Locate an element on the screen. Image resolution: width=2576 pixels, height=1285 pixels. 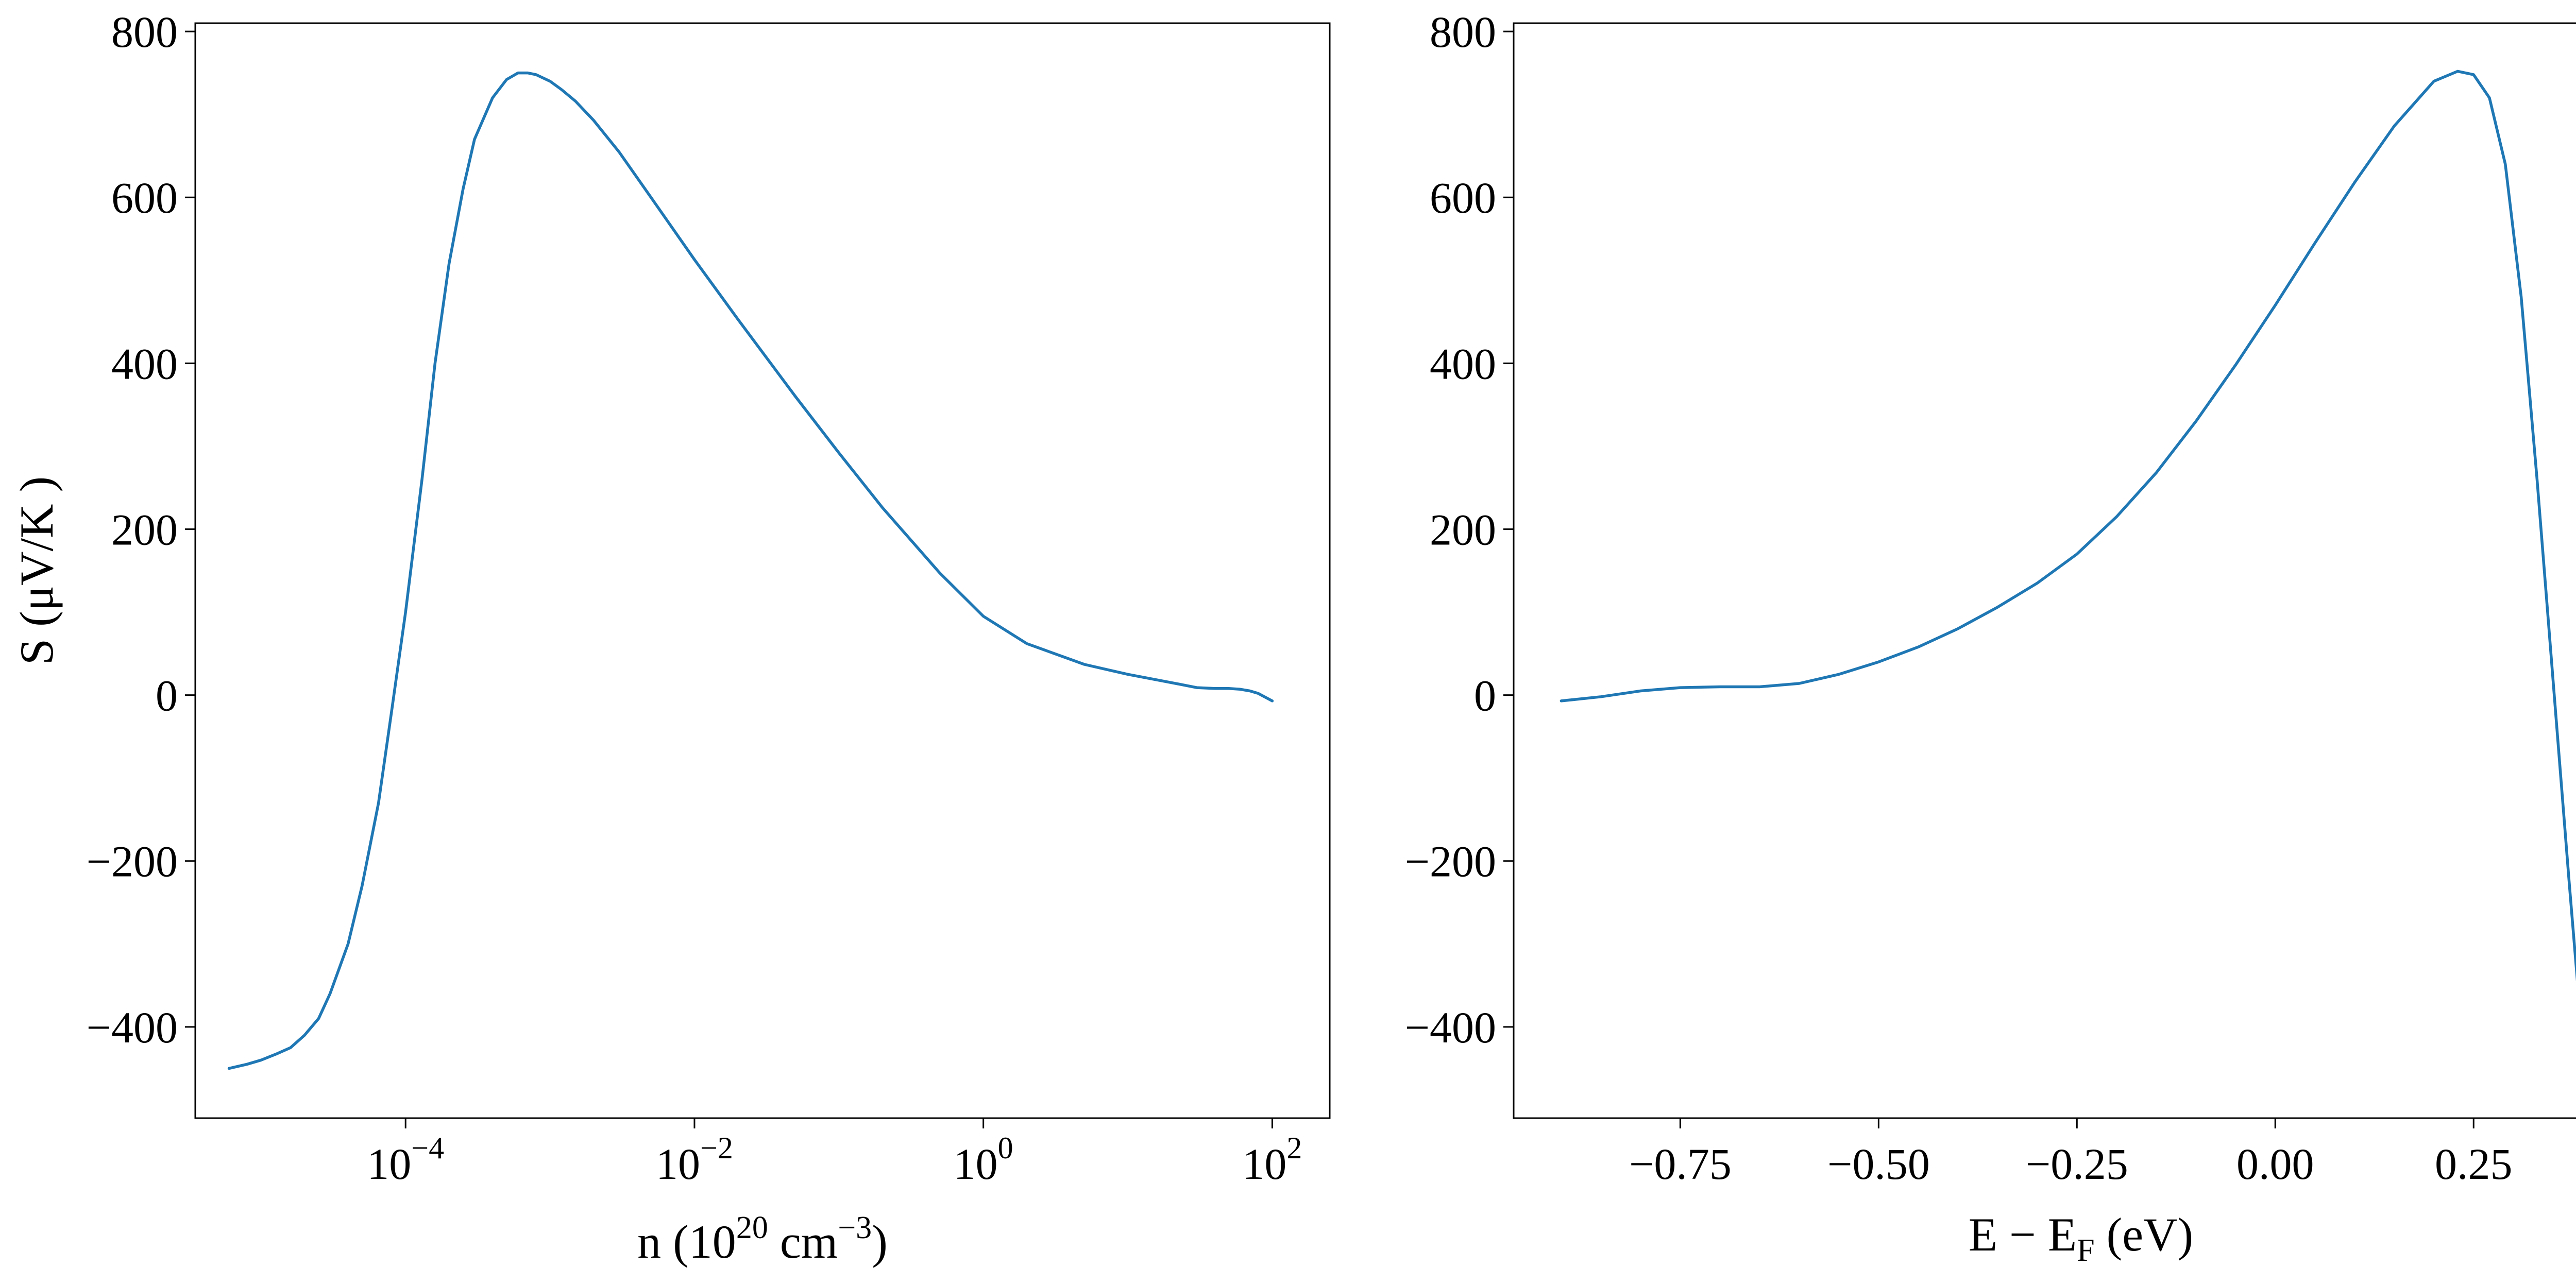
right-y-ticks: −400 −200 0 200 400 600 800 is located at coordinates (1459, 529).